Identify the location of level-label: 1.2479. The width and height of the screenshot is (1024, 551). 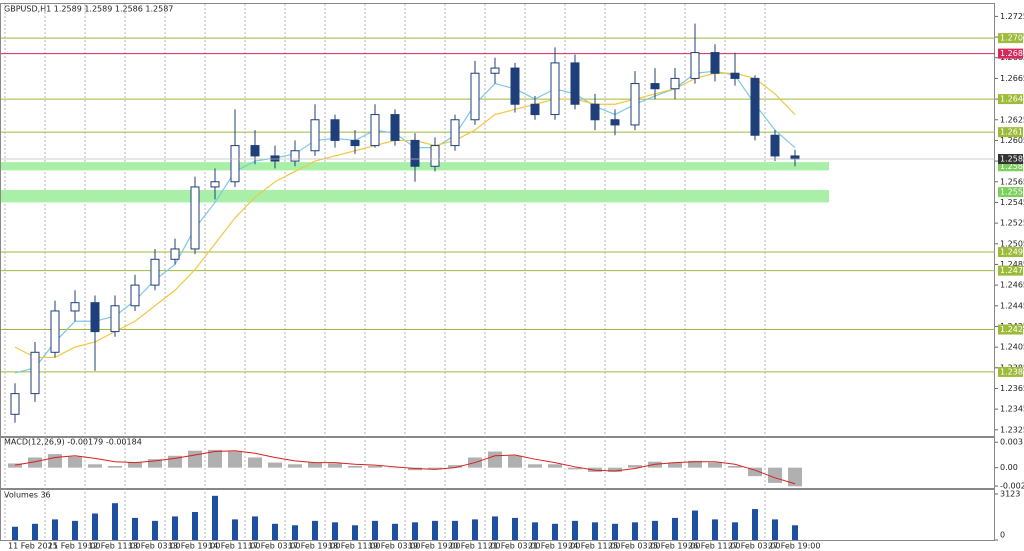
(1012, 270).